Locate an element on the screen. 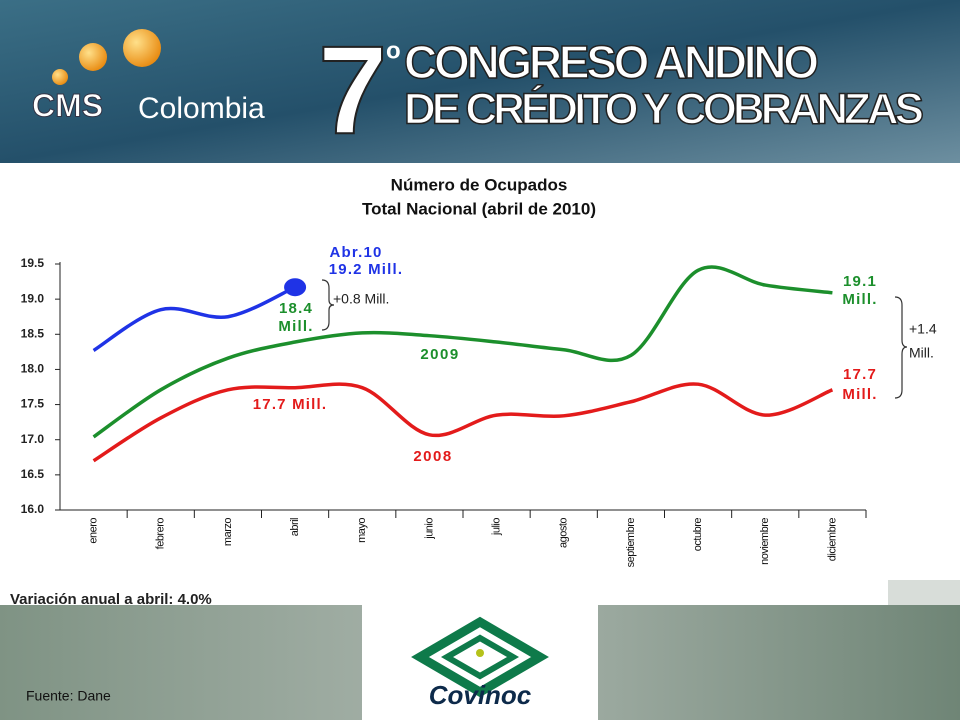  footer-logo: Covinoc is located at coordinates (480, 695).